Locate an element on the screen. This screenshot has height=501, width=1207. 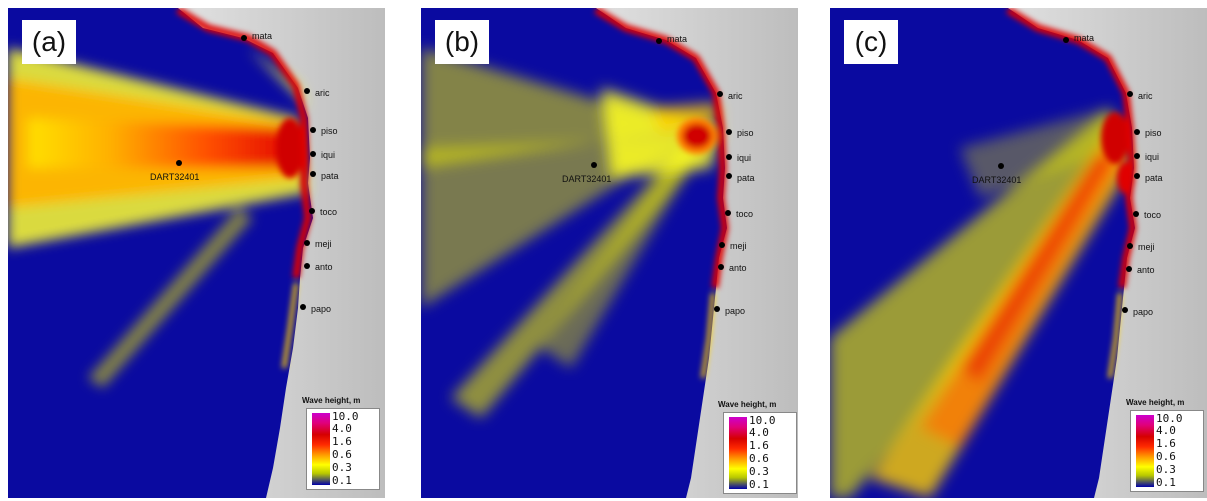
panel-label: (a) is located at coordinates (49, 42).